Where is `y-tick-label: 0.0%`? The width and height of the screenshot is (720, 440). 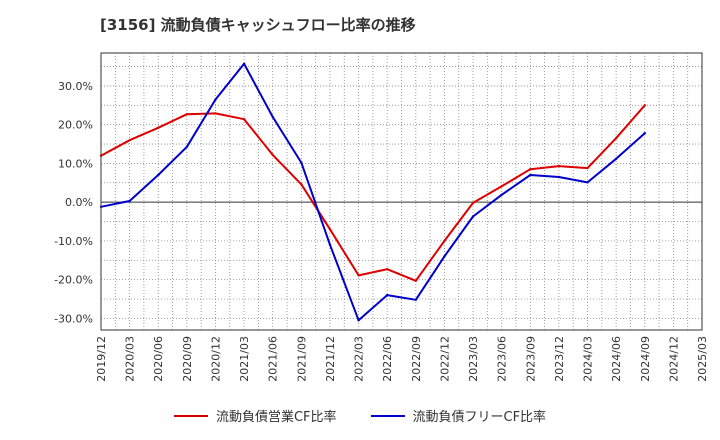
y-tick-label: 0.0% is located at coordinates (79, 202).